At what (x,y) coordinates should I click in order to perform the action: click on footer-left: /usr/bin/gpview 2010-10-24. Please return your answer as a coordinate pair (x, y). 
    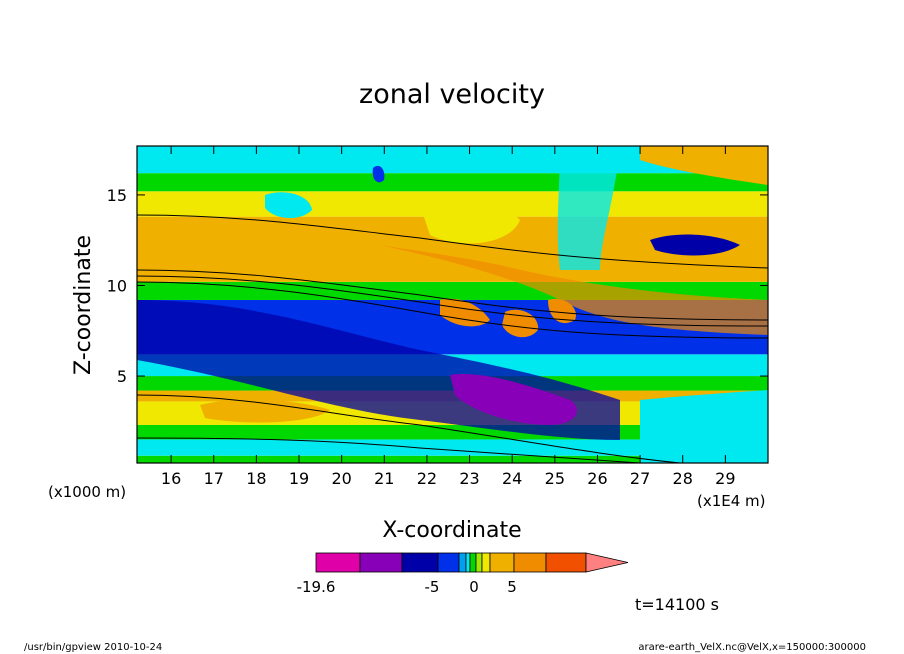
    Looking at the image, I should click on (93, 647).